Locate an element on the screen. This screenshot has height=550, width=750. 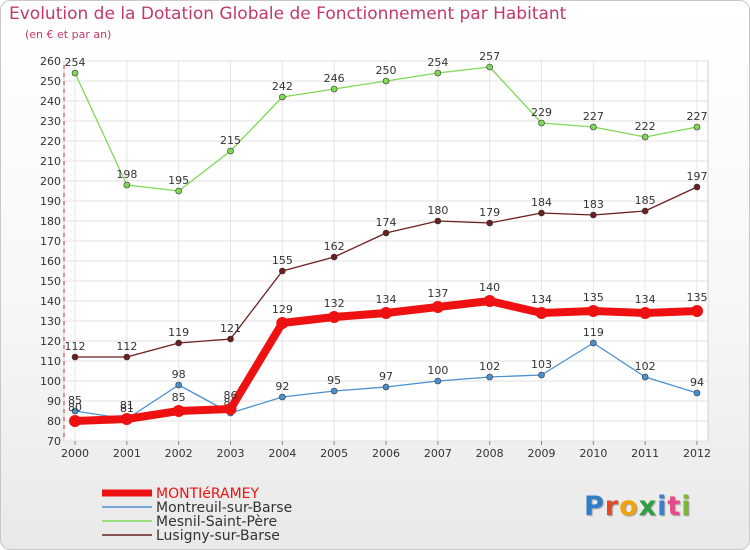
y-tick-label: 210 is located at coordinates (50, 161).